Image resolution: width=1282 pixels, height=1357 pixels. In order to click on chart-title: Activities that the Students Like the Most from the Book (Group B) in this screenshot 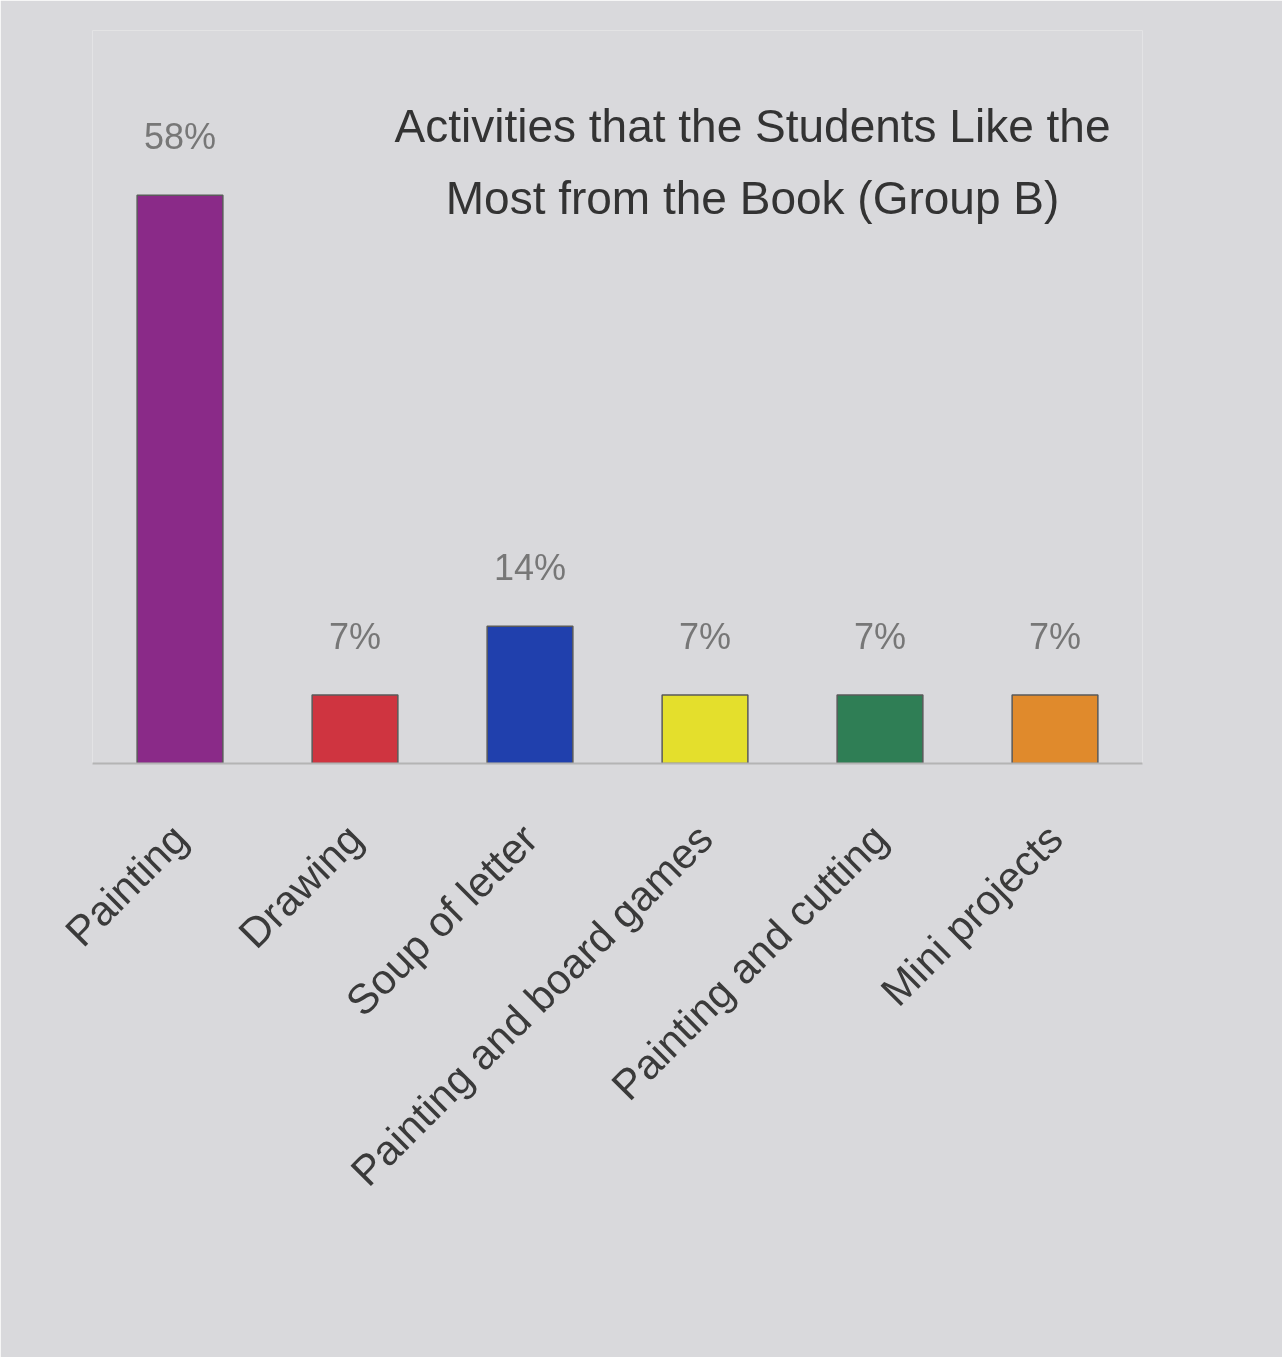, I will do `click(752, 161)`.